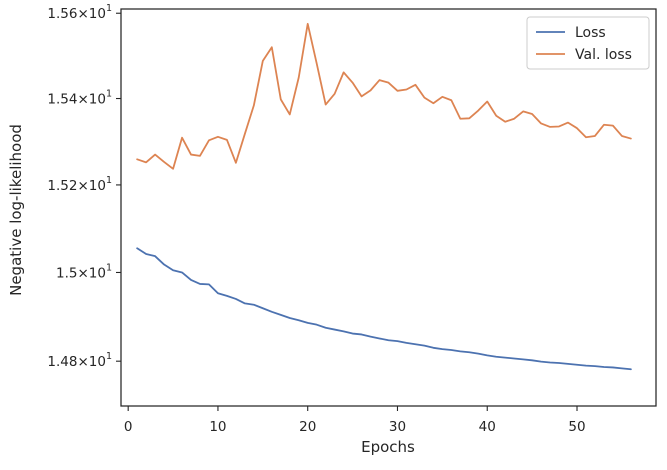 Image resolution: width=667 pixels, height=470 pixels. Describe the element at coordinates (217, 427) in the screenshot. I see `x-tick-label: 10` at that location.